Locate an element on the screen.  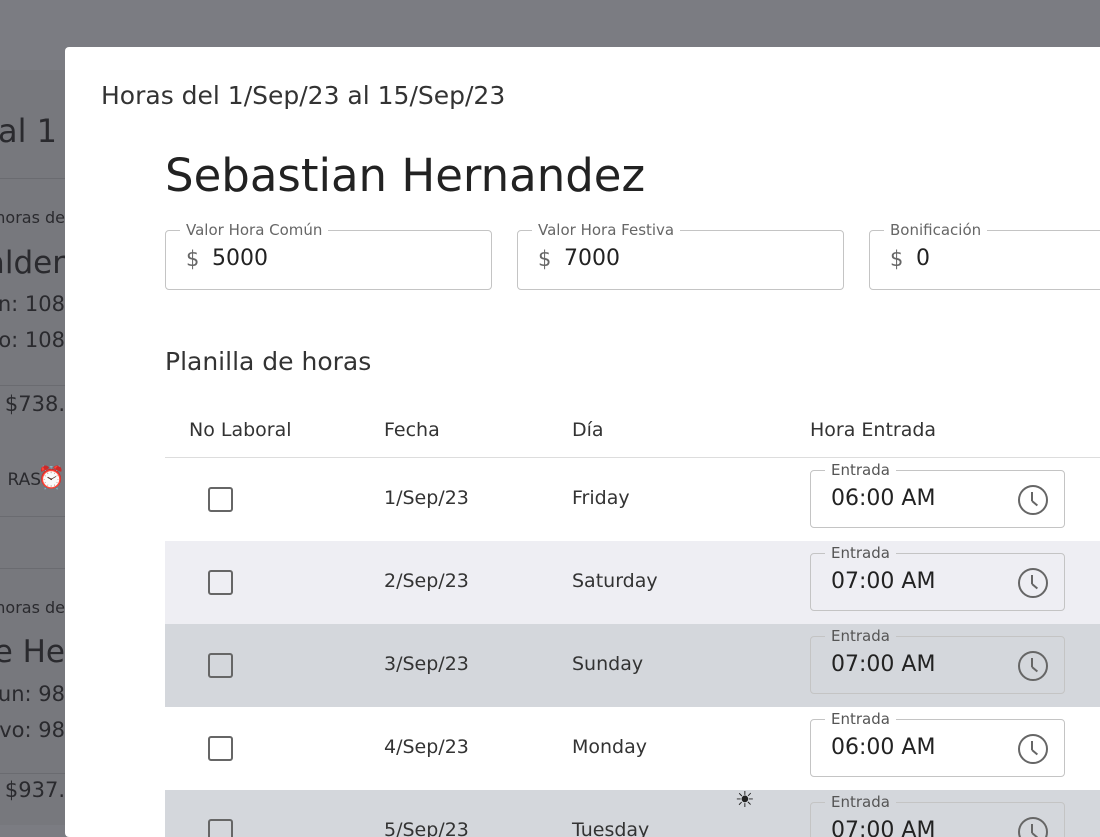
field-label: Valor Hora Festiva is located at coordinates (606, 230).